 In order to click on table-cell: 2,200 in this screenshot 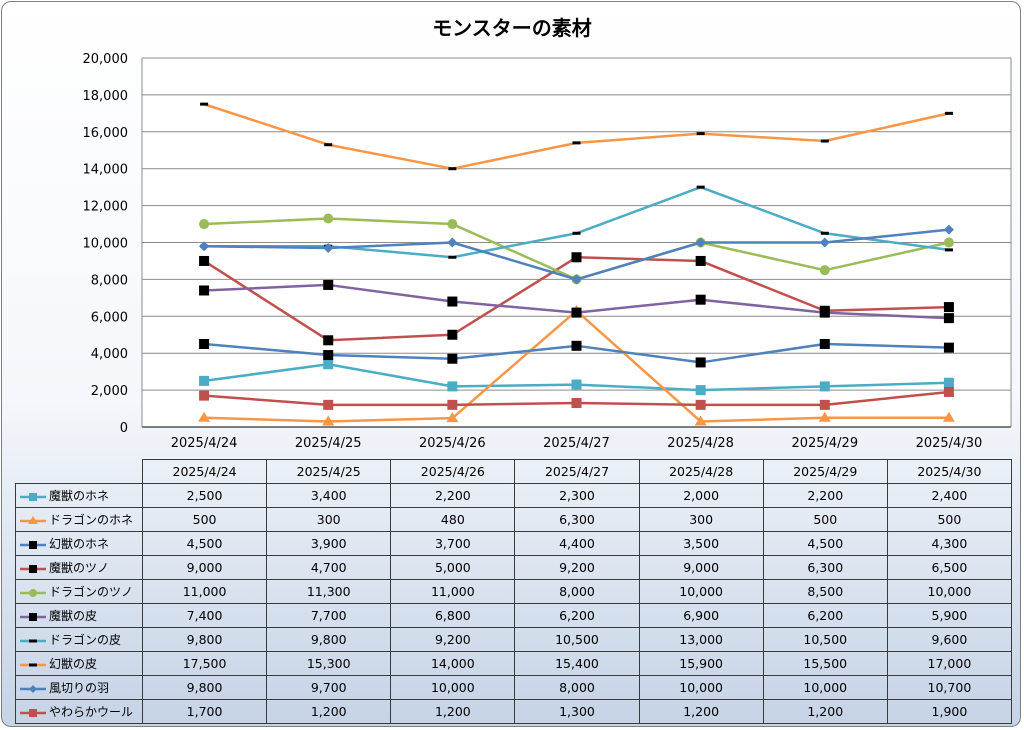, I will do `click(825, 495)`.